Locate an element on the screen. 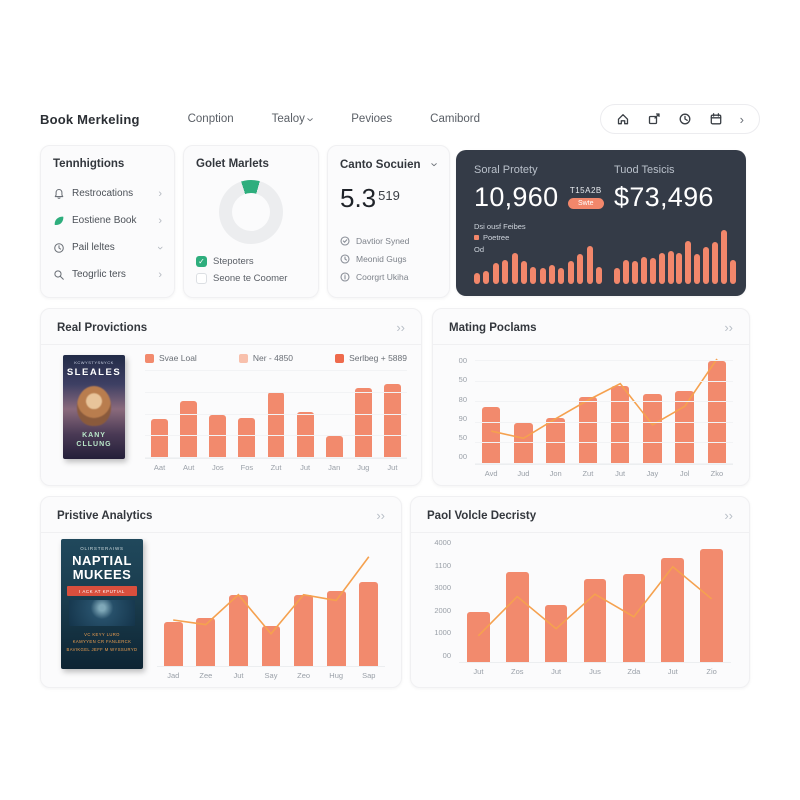 The image size is (800, 800). brand-title: Book Merkeling is located at coordinates (90, 119).